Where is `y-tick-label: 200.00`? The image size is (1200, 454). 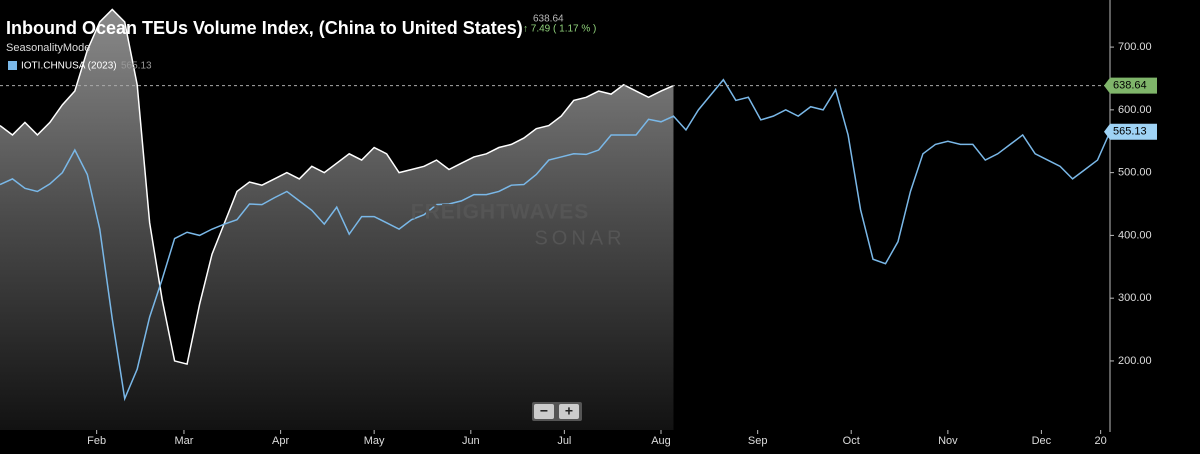
y-tick-label: 200.00 is located at coordinates (1135, 361).